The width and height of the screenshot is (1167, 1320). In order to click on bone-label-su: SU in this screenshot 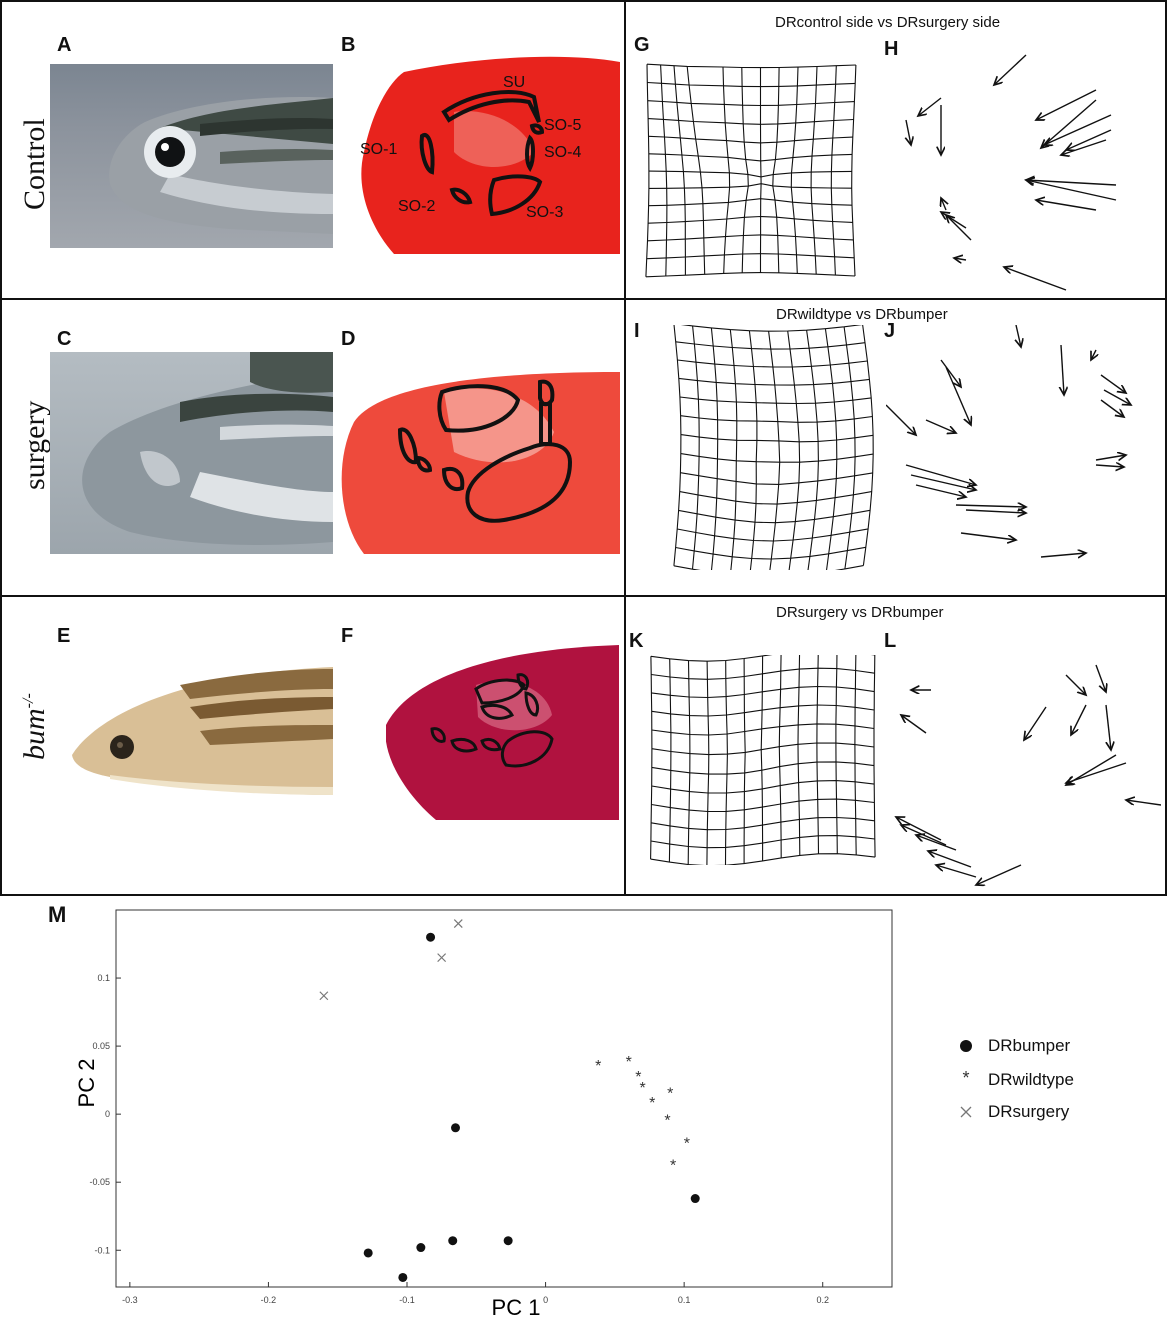, I will do `click(514, 82)`.